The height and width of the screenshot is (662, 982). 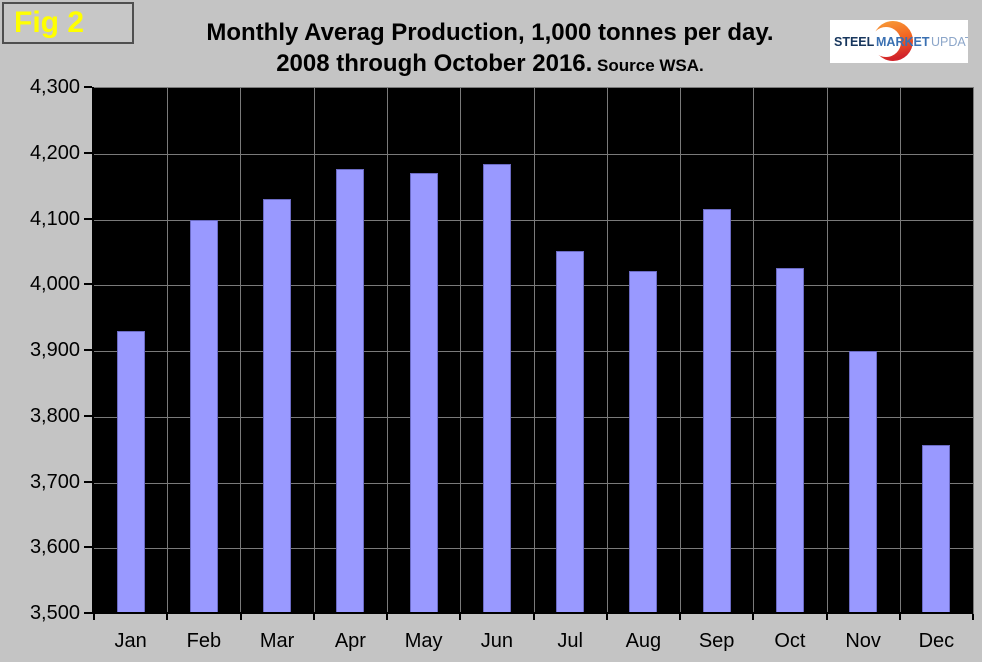 What do you see at coordinates (277, 406) in the screenshot?
I see `bar-mar` at bounding box center [277, 406].